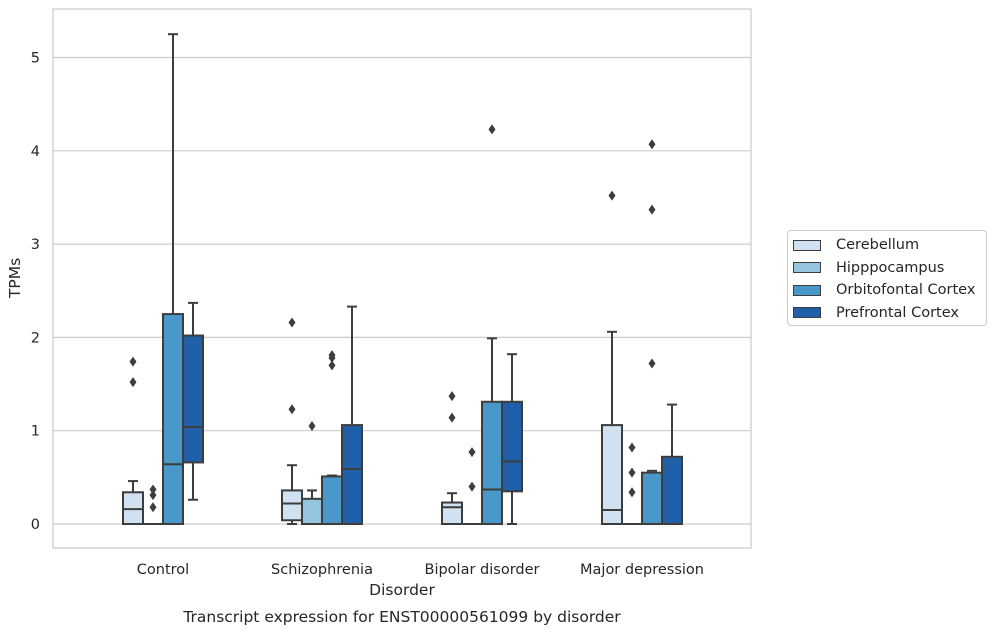 Image resolution: width=999 pixels, height=634 pixels. Describe the element at coordinates (35, 245) in the screenshot. I see `y-tick-label: 3` at that location.